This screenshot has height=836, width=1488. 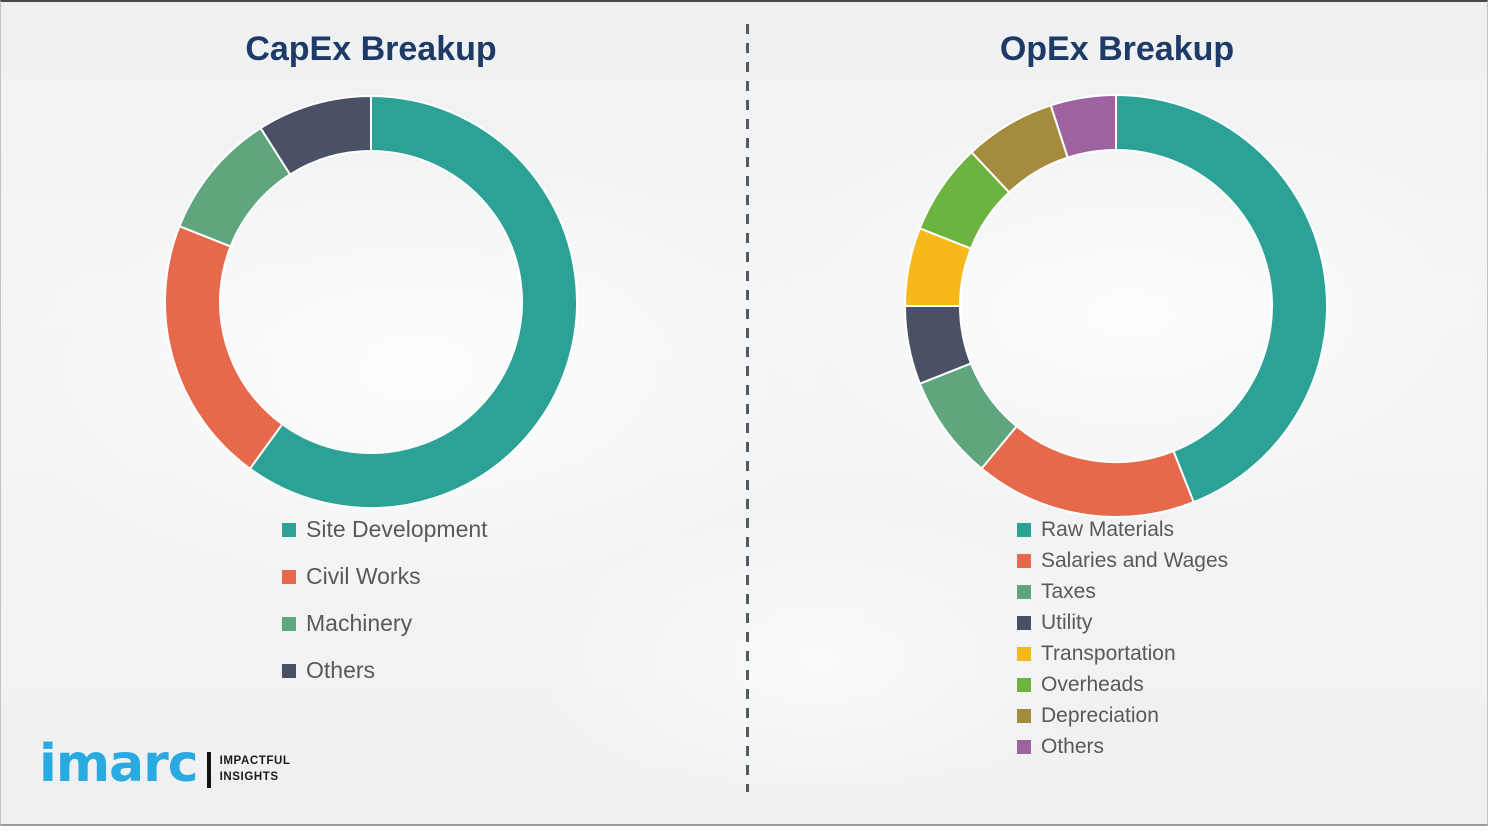 I want to click on legend-item-site-development: Site Development, so click(x=385, y=529).